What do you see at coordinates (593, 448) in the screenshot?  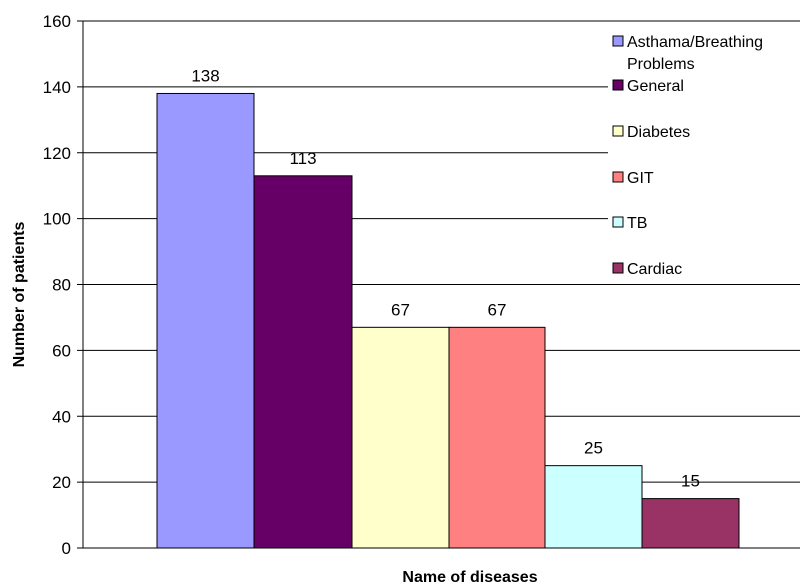 I see `data-label: 25` at bounding box center [593, 448].